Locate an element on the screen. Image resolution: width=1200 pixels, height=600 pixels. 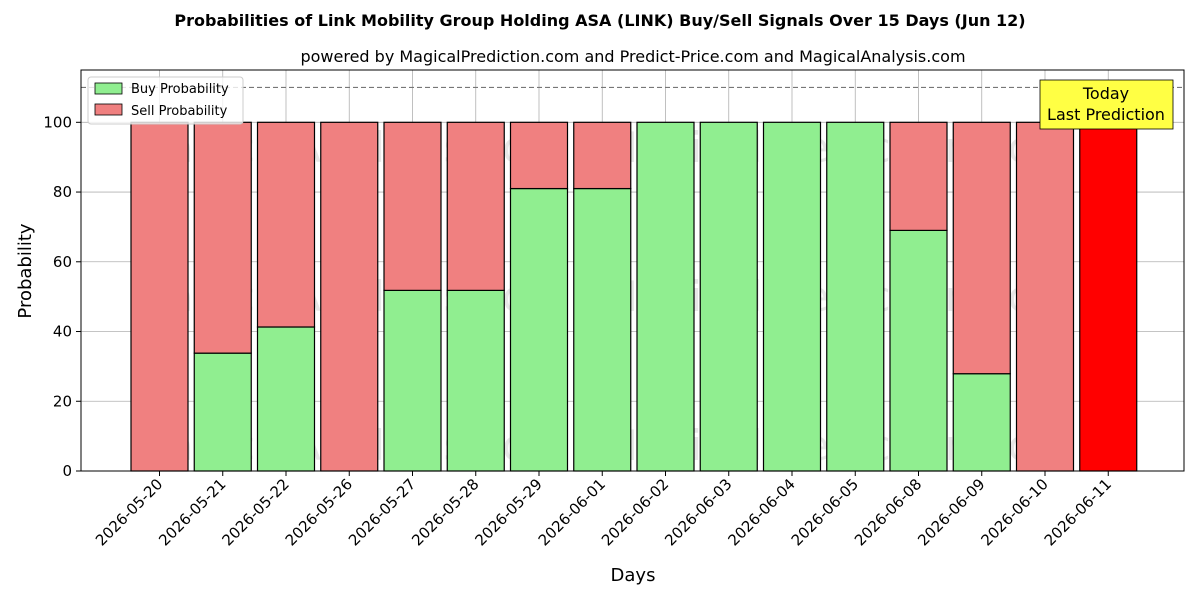
y-axis-label: Probability is located at coordinates (25, 270).